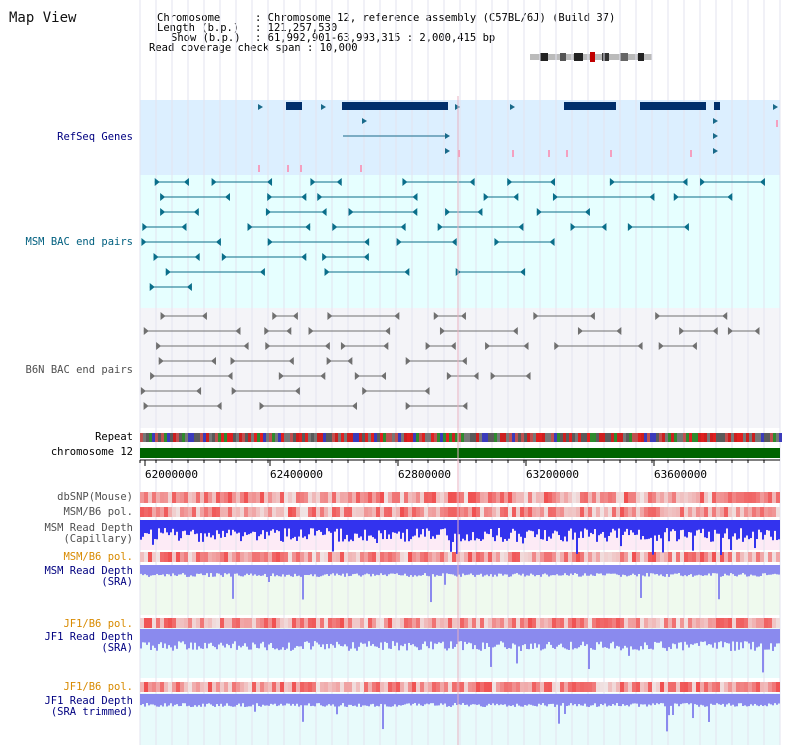  I want to click on refseq-genes-label: RefSeq Genes, so click(95, 137).